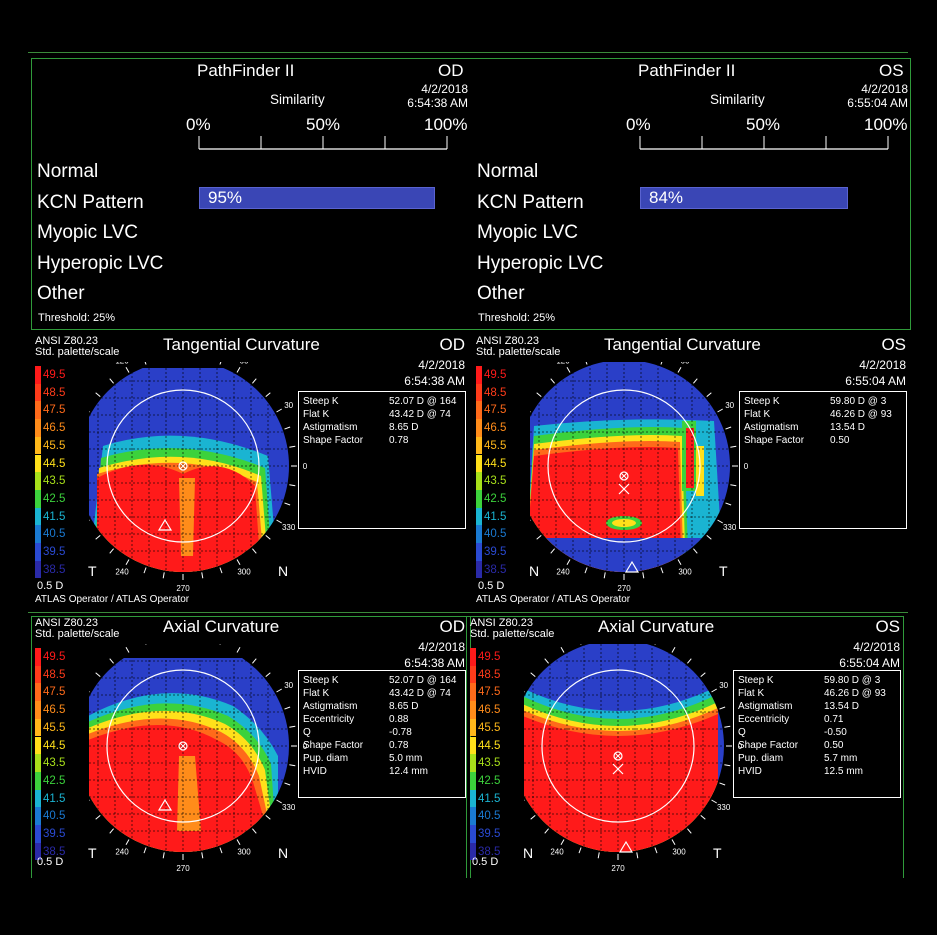 This screenshot has width=937, height=935. I want to click on threshold-od: Threshold: 25%, so click(77, 318).